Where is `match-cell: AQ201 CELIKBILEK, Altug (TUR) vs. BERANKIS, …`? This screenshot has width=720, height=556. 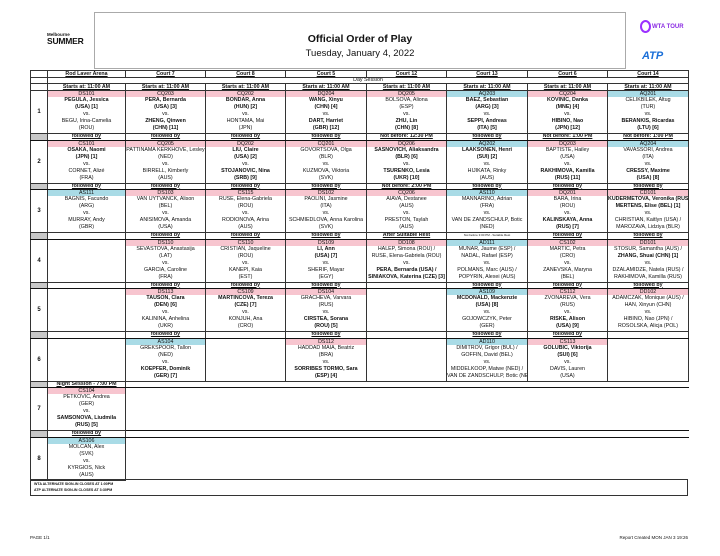
match-cell: AQ201 CELIKBILEK, Altug (TUR) vs. BERANKIS, … is located at coordinates (648, 112).